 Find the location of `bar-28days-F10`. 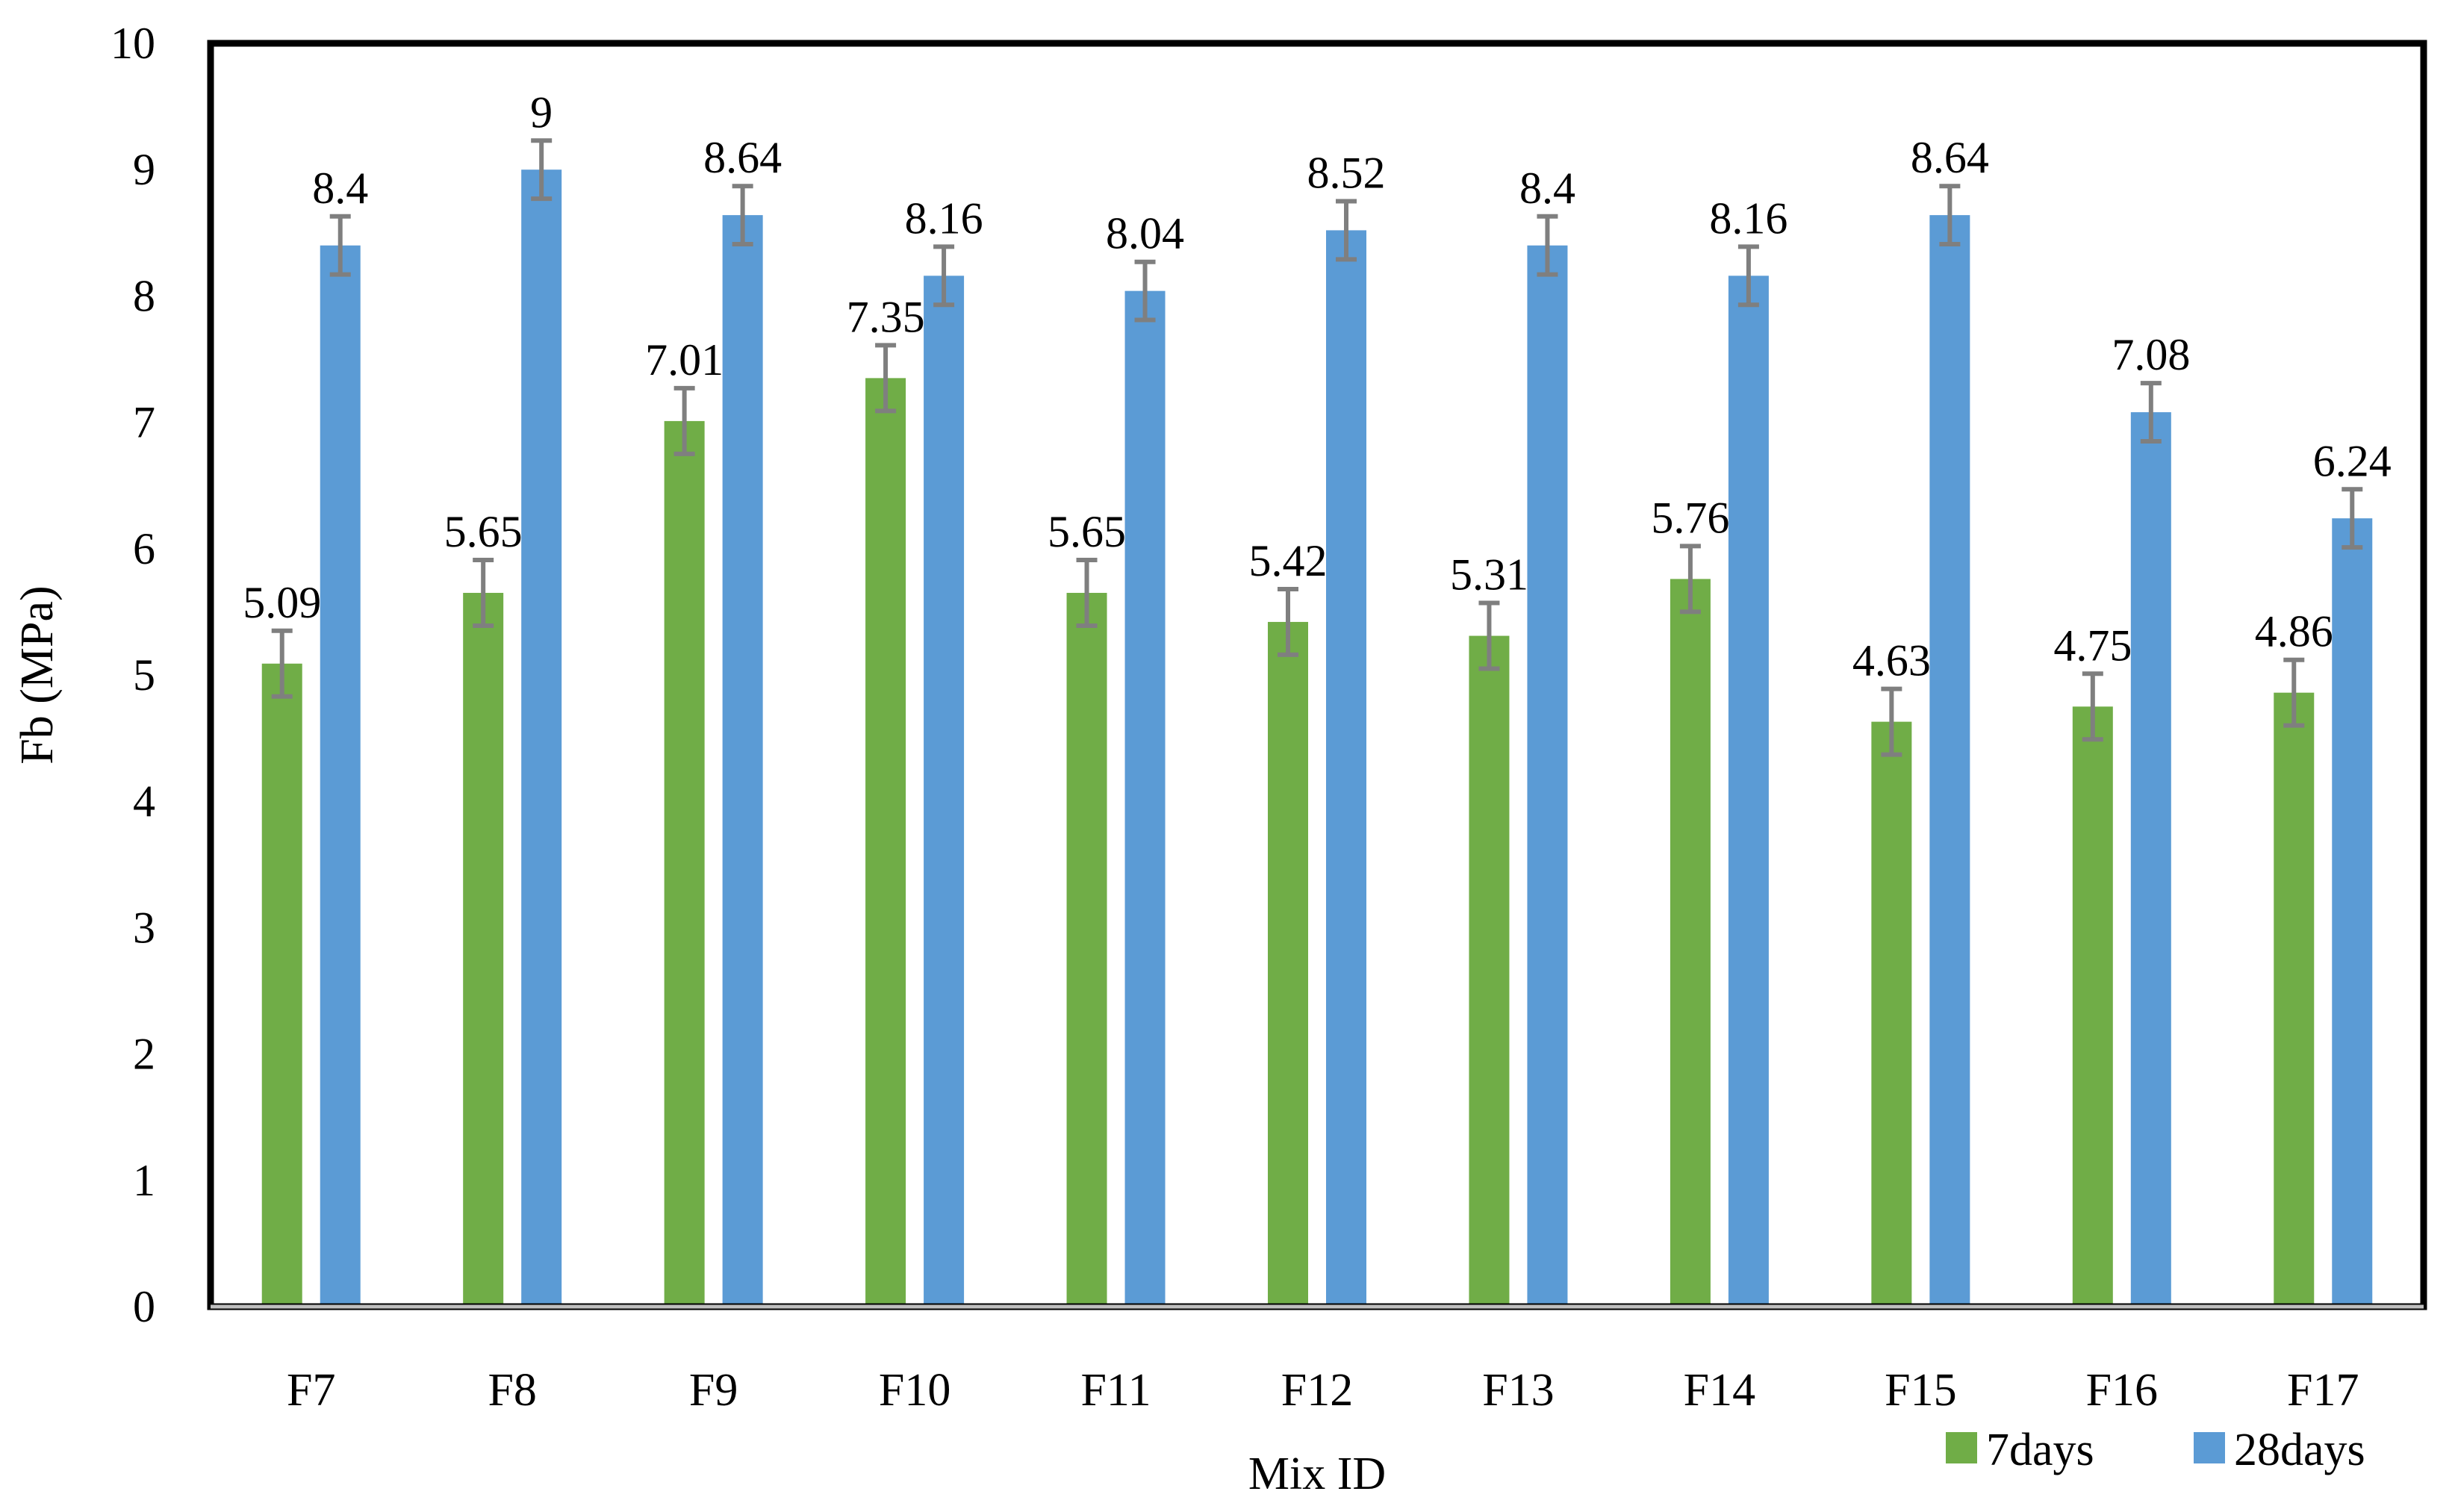

bar-28days-F10 is located at coordinates (944, 792).